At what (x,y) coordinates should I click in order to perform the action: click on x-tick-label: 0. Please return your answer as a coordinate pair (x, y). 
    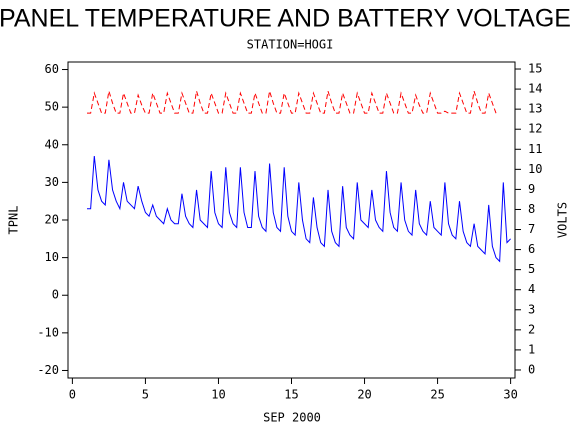
    Looking at the image, I should click on (72, 395).